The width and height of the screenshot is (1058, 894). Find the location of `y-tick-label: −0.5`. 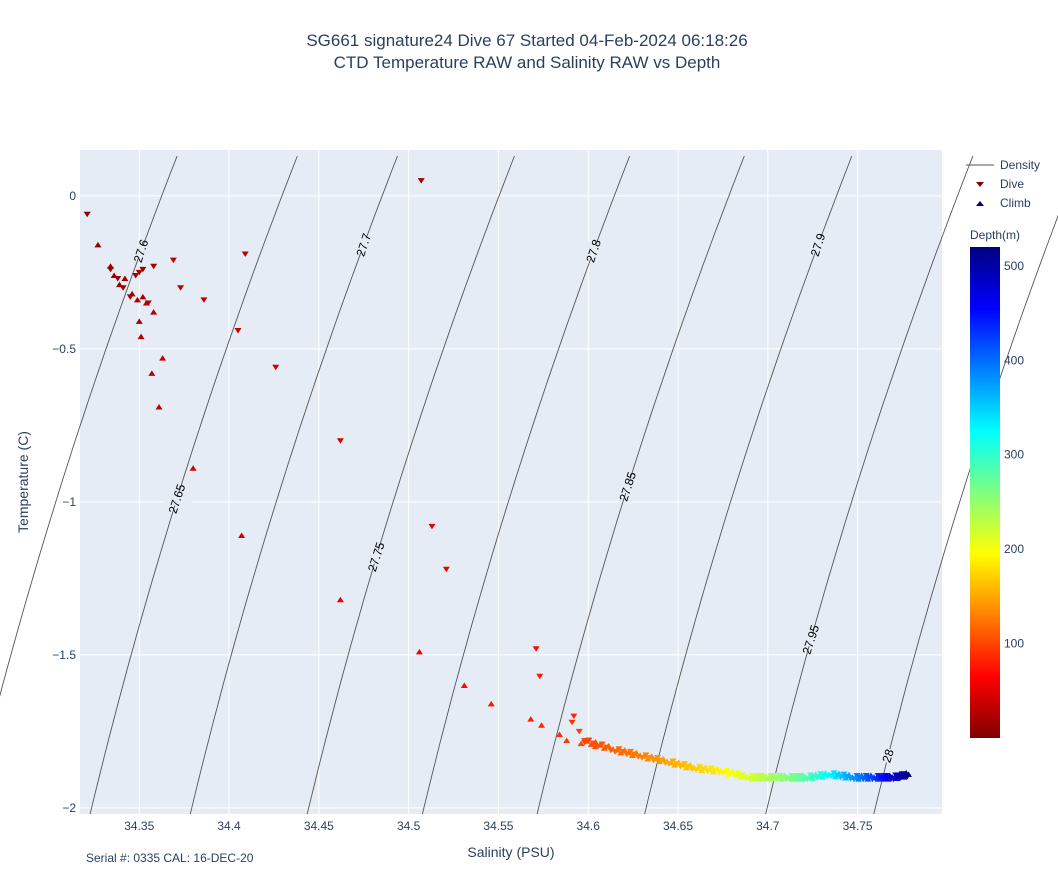

y-tick-label: −0.5 is located at coordinates (64, 349).